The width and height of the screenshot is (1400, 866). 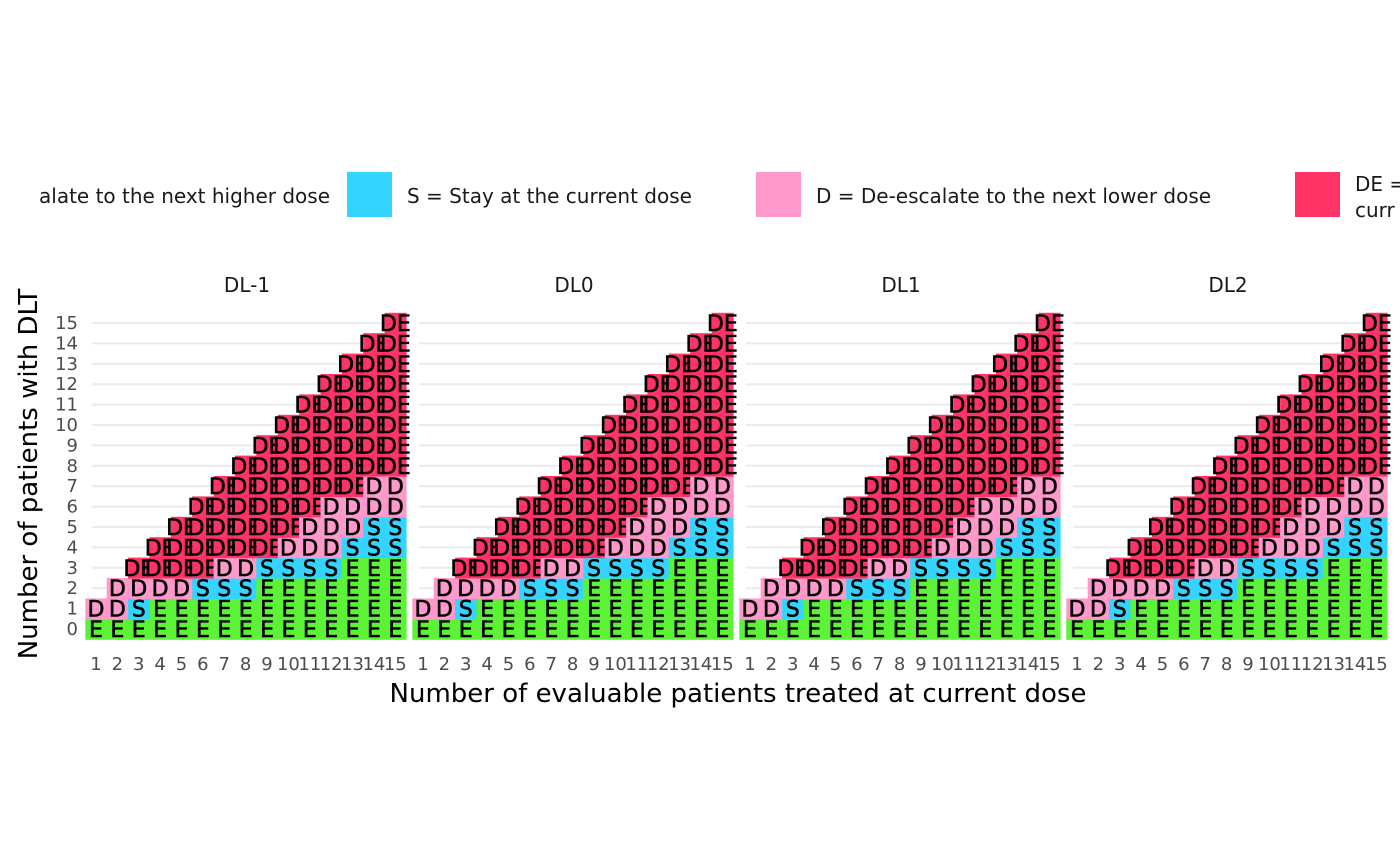 What do you see at coordinates (224, 664) in the screenshot?
I see `x-tick-label: 7` at bounding box center [224, 664].